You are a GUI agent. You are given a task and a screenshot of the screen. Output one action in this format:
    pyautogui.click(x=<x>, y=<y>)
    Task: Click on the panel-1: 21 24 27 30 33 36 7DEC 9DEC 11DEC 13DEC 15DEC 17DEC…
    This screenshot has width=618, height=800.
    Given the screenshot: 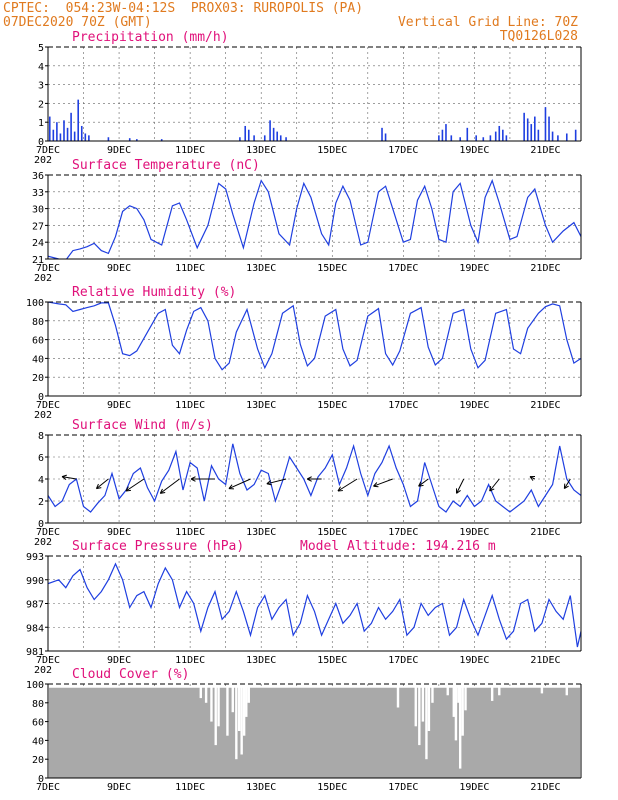 What is the action you would take?
    pyautogui.click(x=307, y=221)
    